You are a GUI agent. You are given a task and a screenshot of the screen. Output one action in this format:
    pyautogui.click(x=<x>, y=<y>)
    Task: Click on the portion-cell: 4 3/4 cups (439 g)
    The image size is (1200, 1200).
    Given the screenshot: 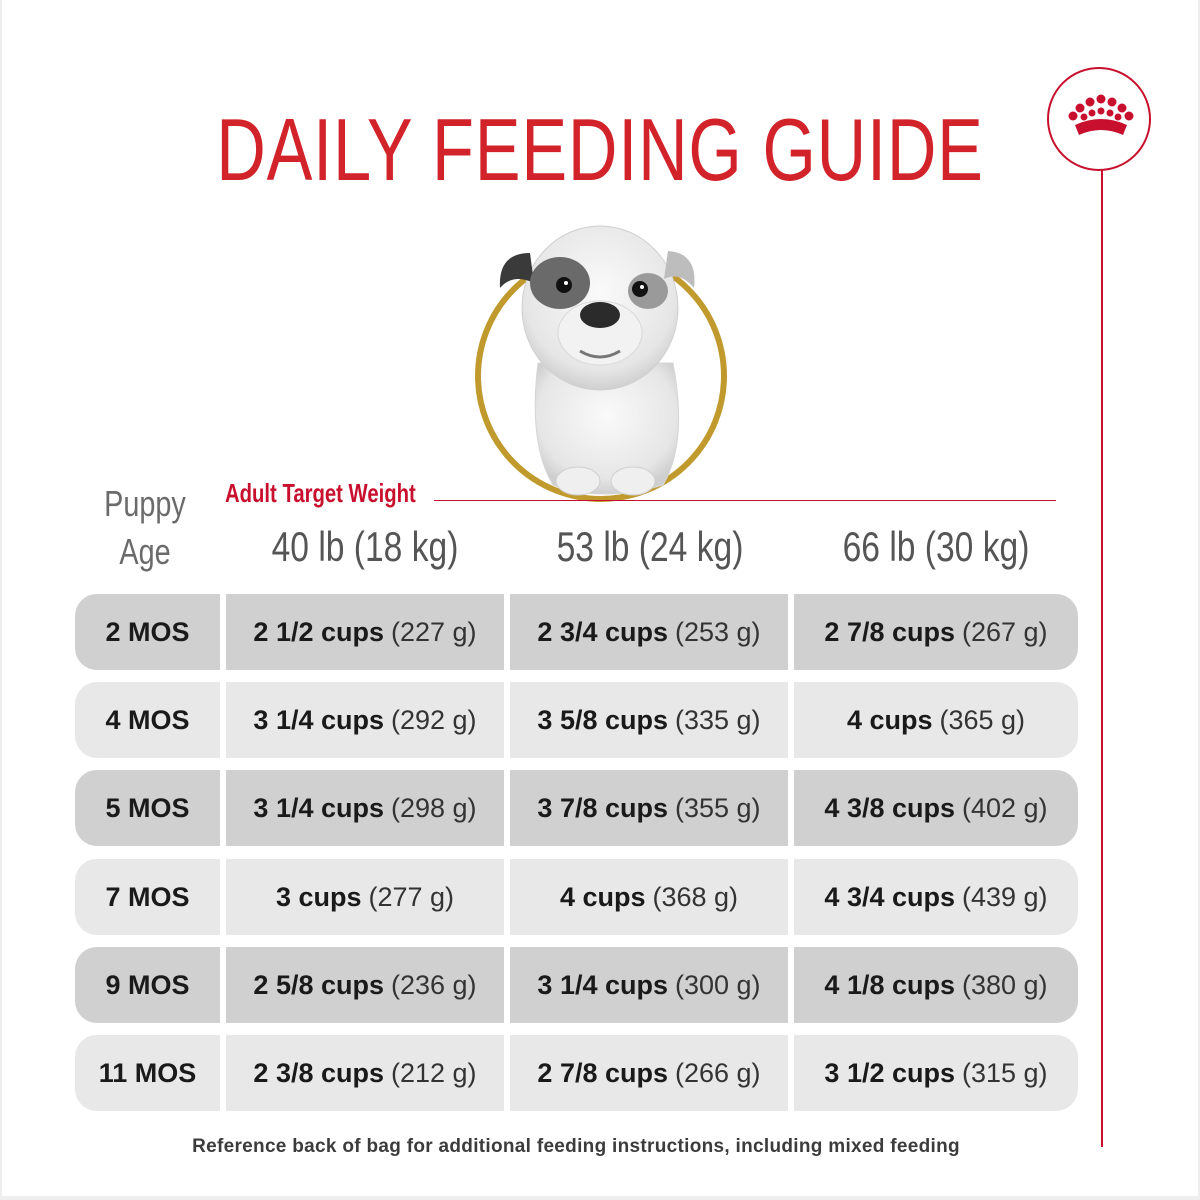 What is the action you would take?
    pyautogui.click(x=936, y=897)
    